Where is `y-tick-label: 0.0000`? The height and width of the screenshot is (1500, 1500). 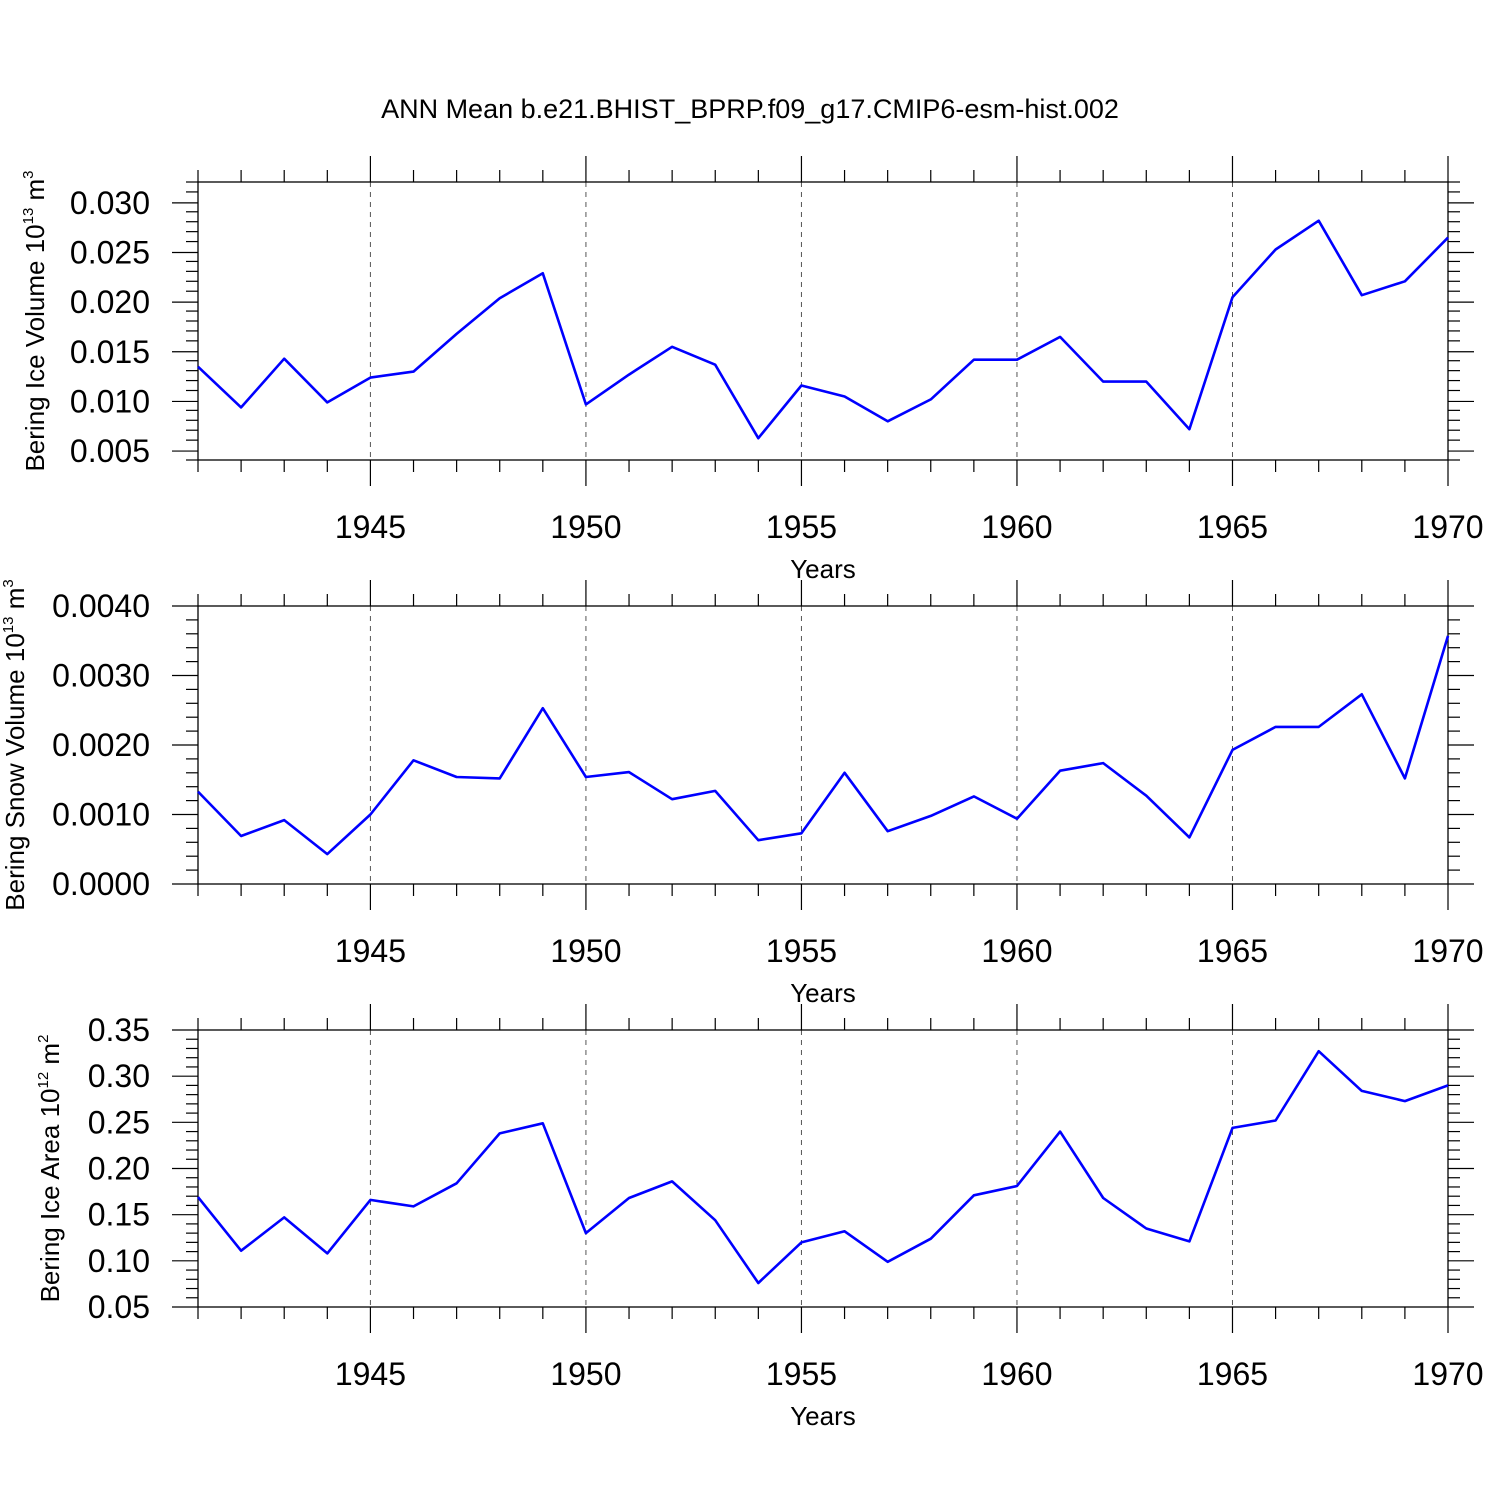 y-tick-label: 0.0000 is located at coordinates (101, 884).